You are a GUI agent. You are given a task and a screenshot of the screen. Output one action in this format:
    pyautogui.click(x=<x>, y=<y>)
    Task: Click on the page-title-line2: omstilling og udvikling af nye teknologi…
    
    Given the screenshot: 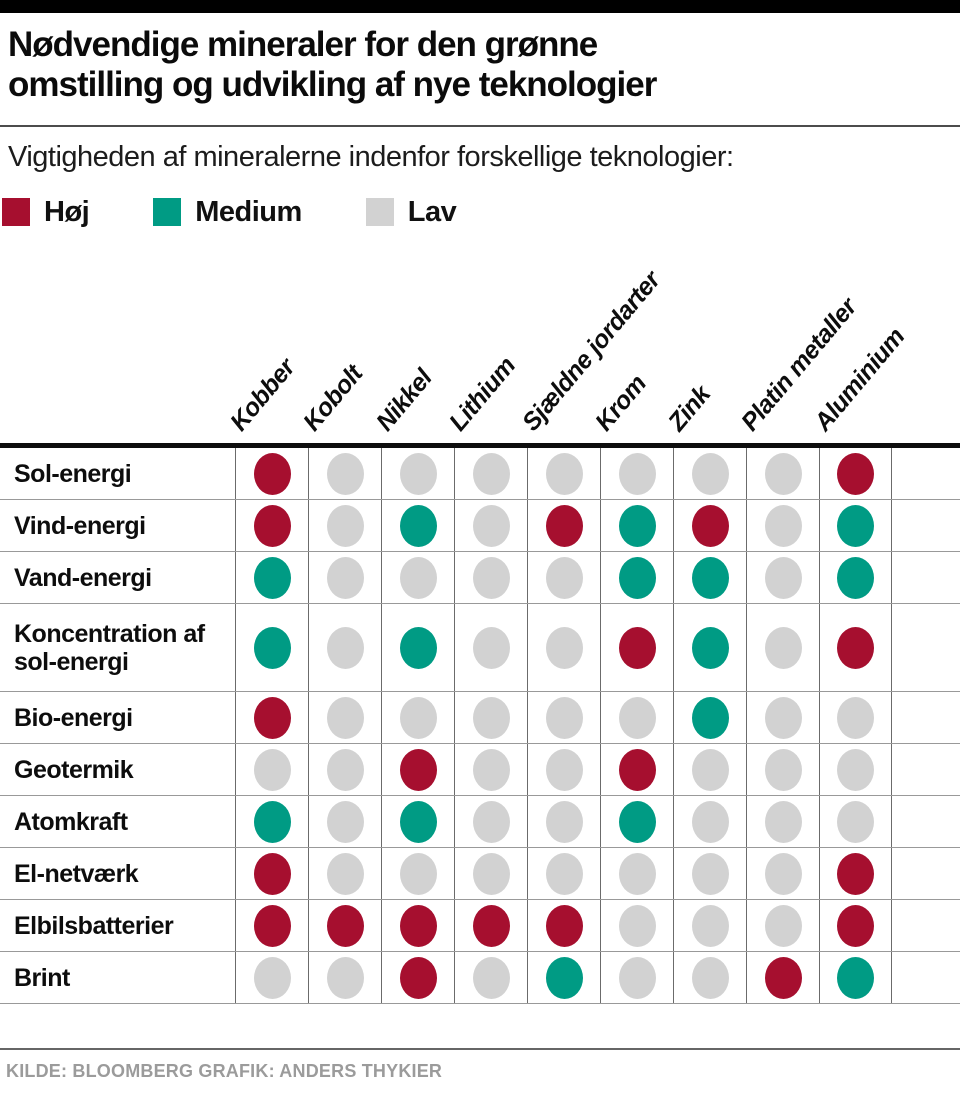 What is the action you would take?
    pyautogui.click(x=332, y=85)
    